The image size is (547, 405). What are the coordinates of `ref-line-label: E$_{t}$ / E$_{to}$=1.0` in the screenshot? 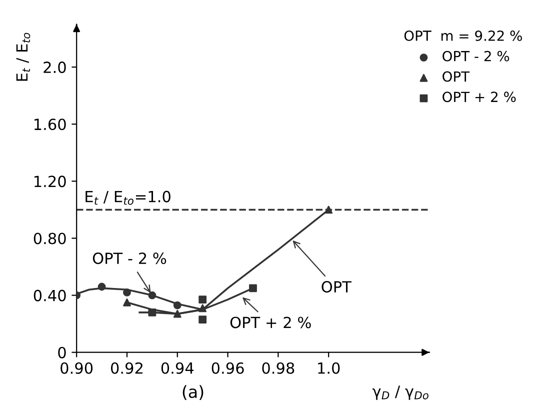 It's located at (128, 197).